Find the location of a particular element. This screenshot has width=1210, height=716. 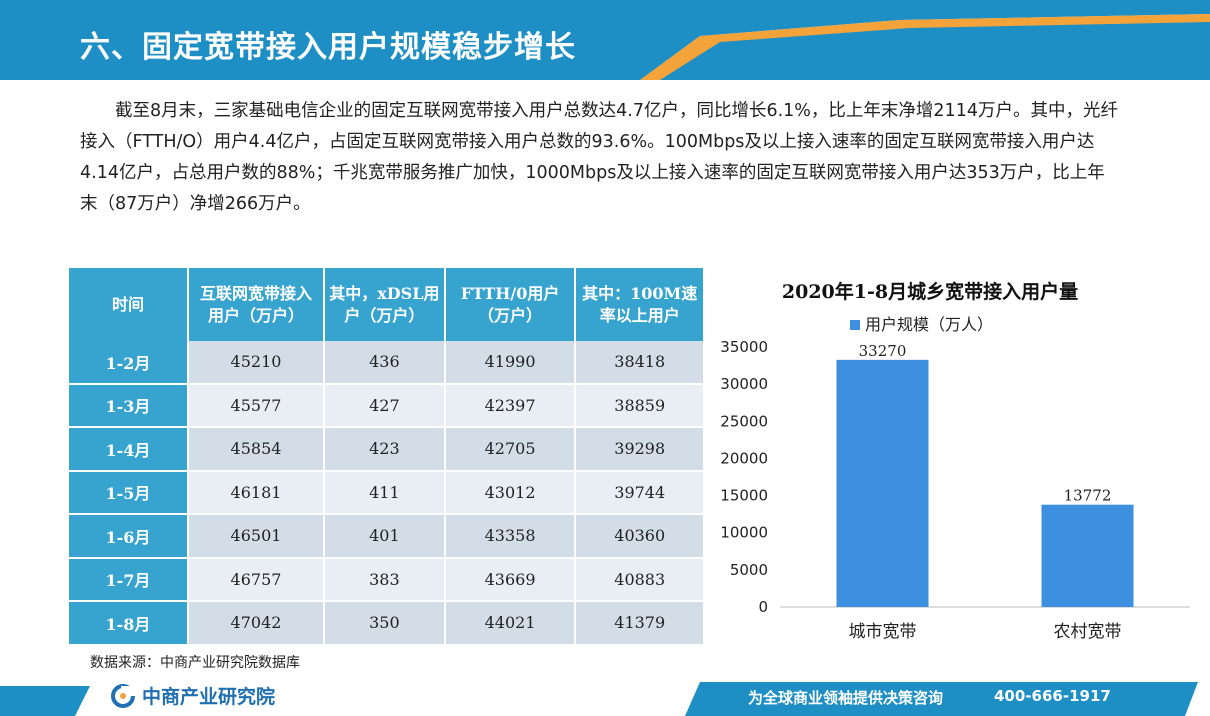

row-label: 1-7月 is located at coordinates (129, 580).